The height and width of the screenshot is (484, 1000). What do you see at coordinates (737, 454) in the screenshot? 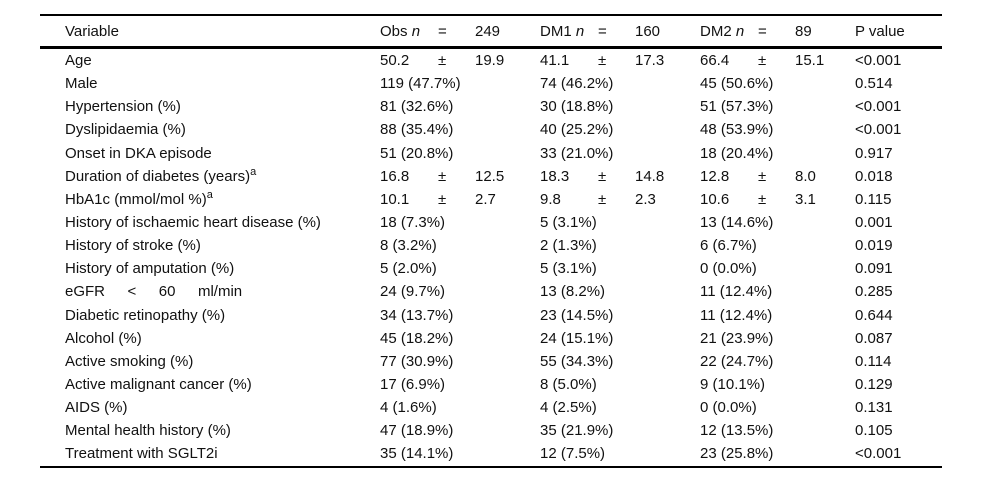
I see `cell-dm2: 23 (25.8%)` at bounding box center [737, 454].